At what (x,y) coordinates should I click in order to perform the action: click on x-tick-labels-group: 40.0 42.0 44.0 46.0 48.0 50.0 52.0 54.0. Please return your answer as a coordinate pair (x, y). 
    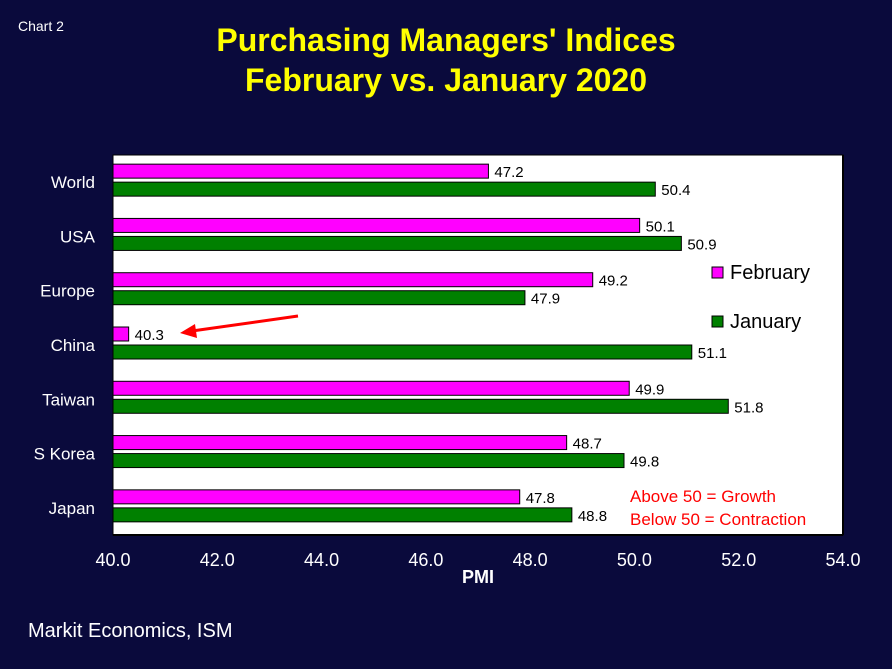
    Looking at the image, I should click on (477, 560).